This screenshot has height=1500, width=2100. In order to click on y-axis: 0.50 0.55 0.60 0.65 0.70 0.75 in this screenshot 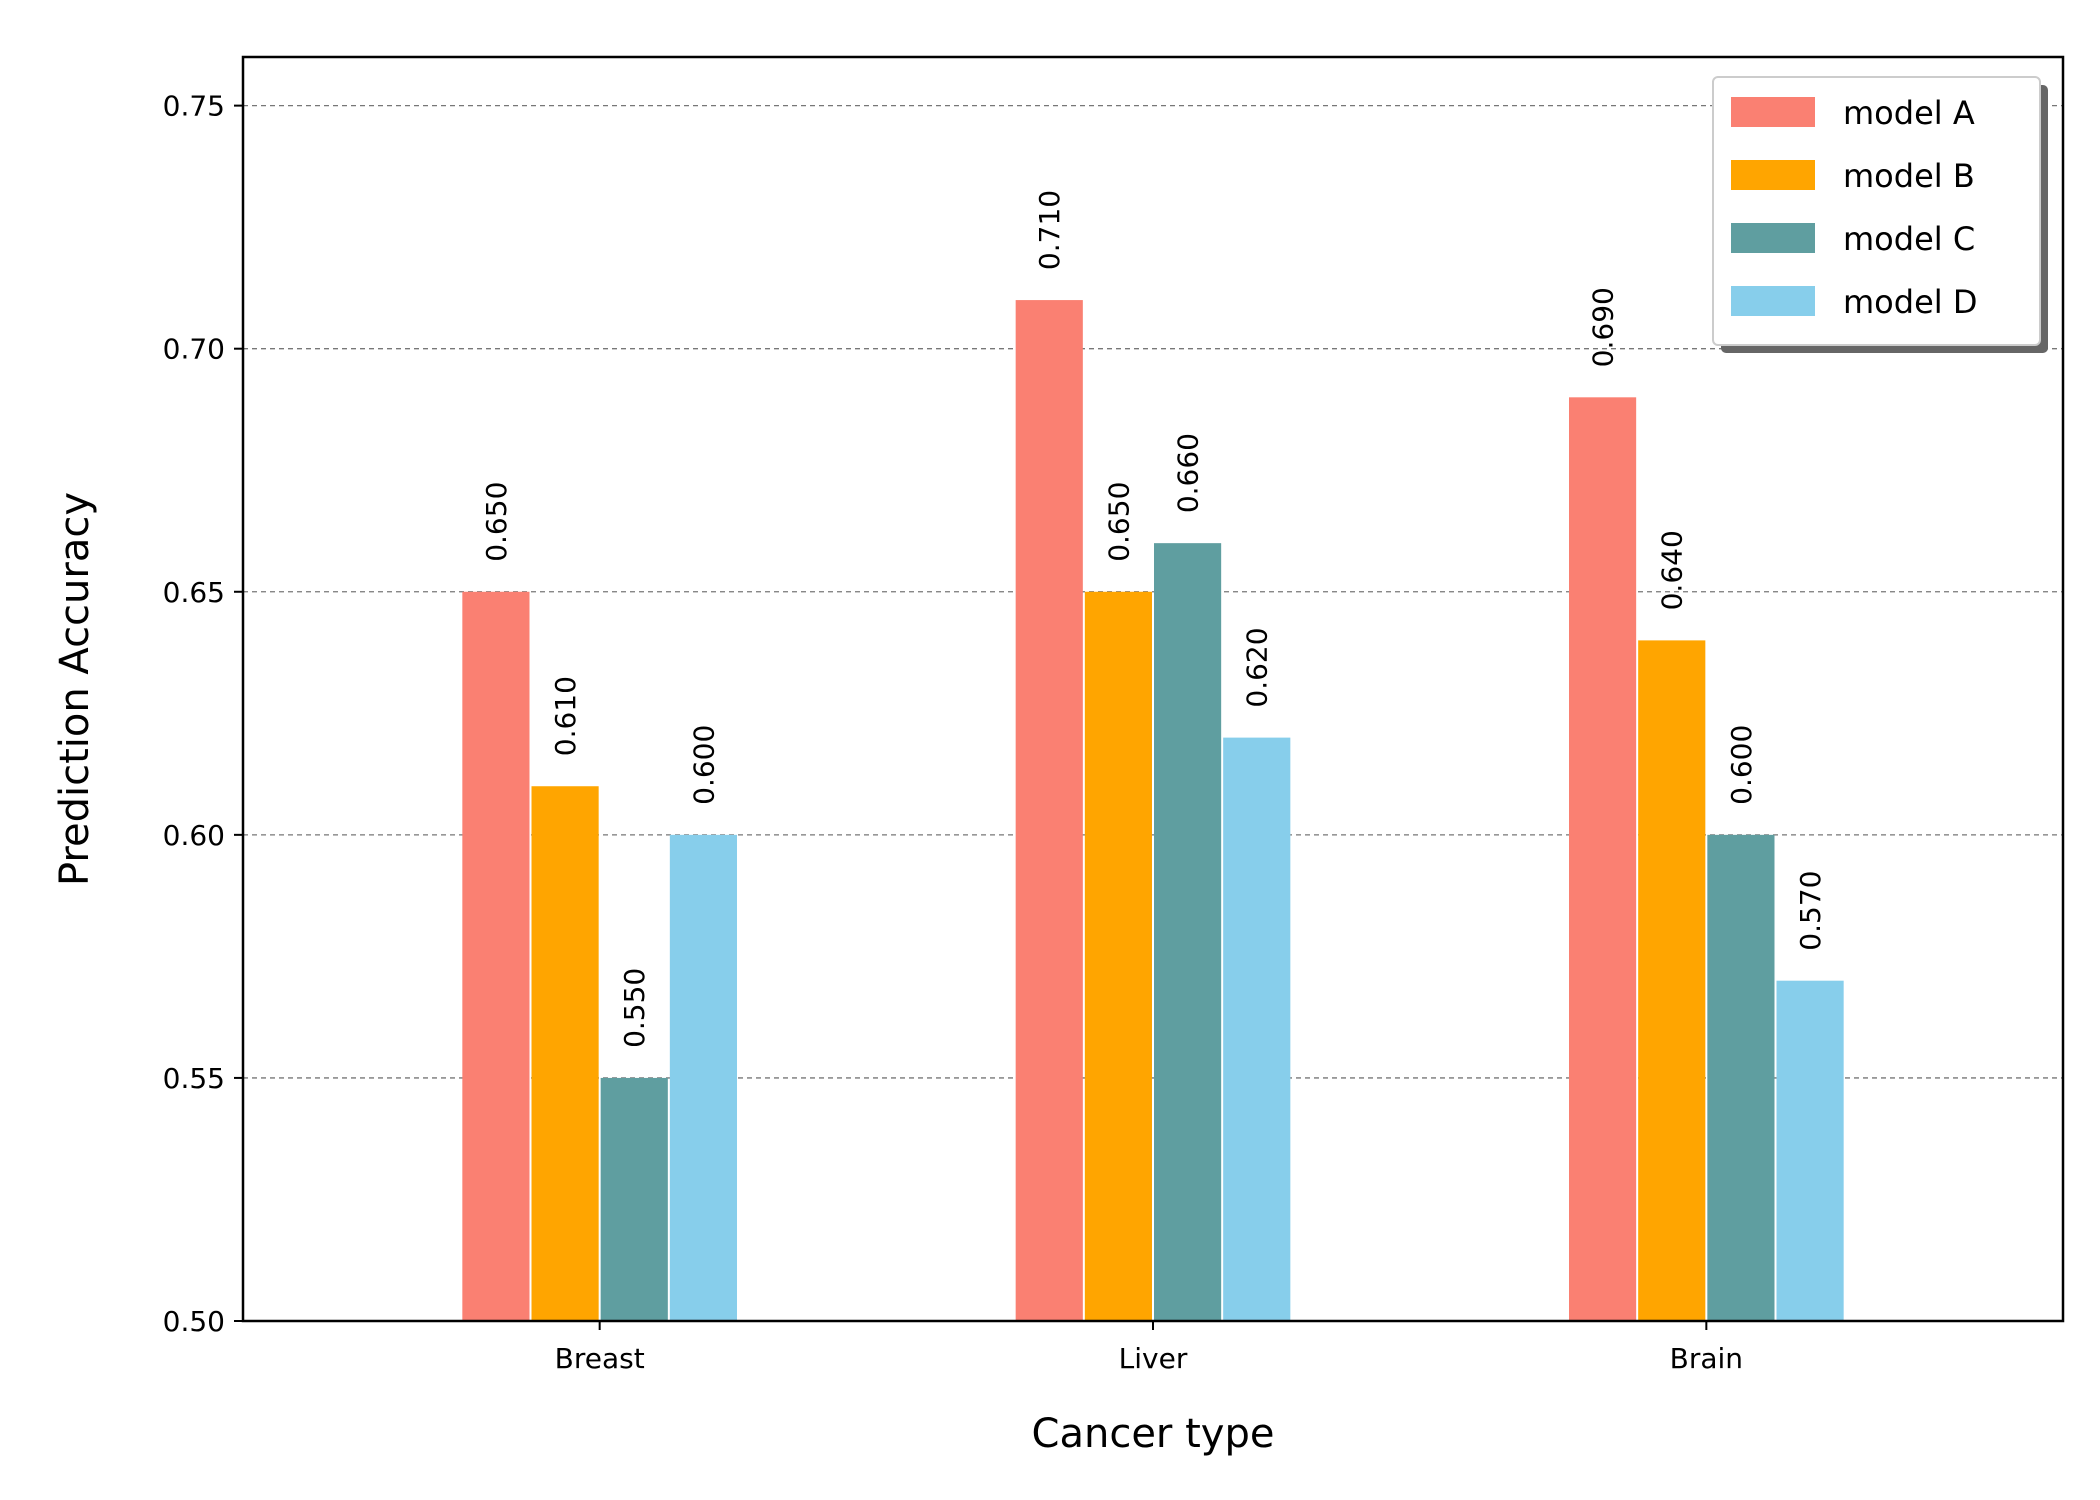, I will do `click(203, 714)`.